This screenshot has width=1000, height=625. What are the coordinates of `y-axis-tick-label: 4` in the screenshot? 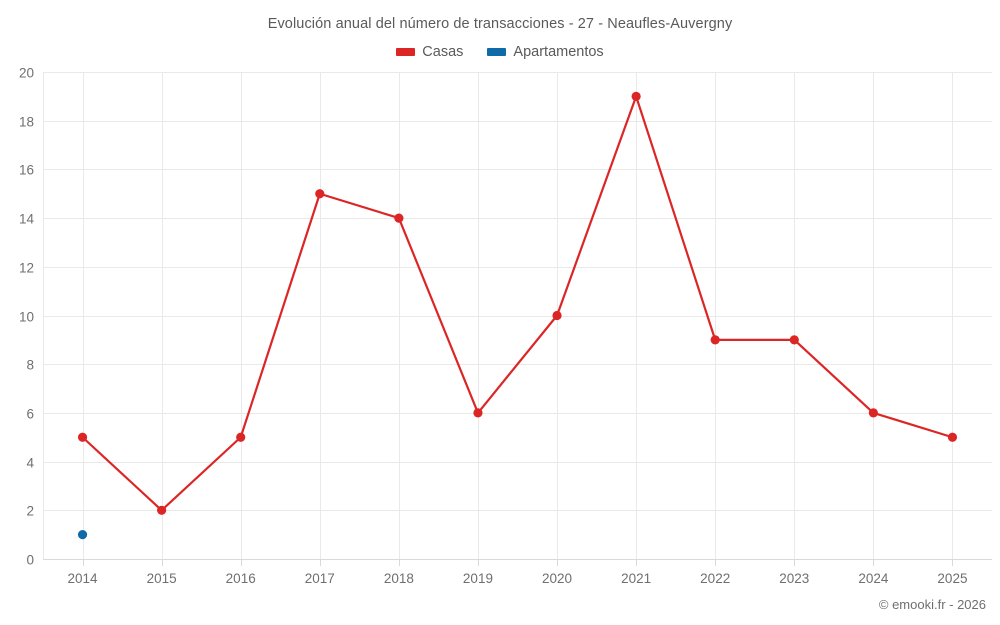 It's located at (30, 463).